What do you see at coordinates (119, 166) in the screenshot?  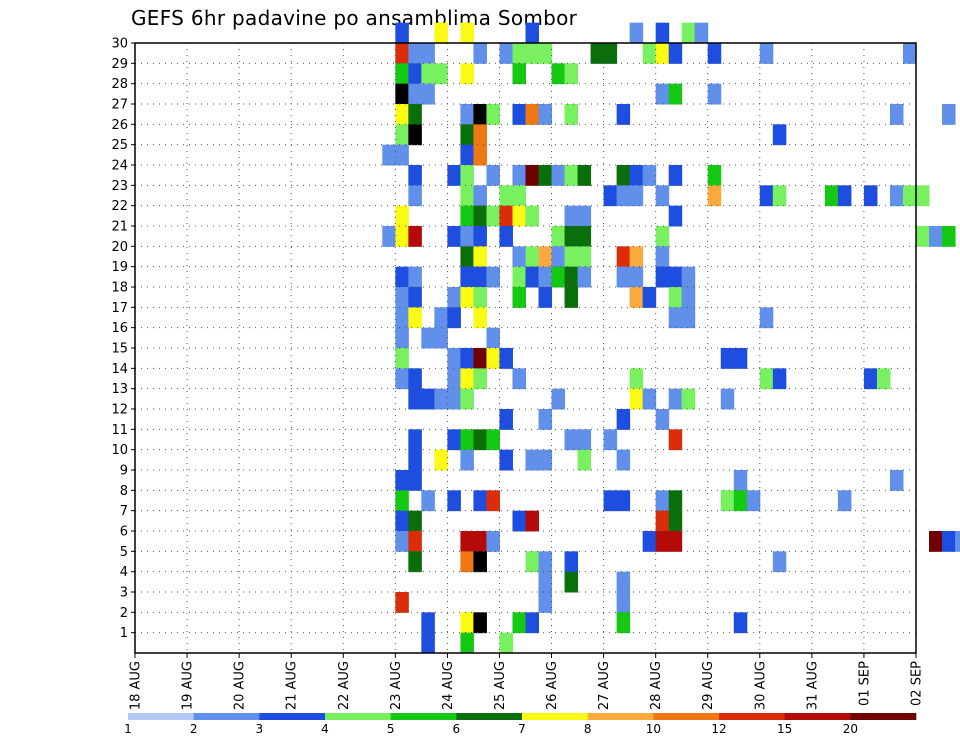 I see `y-tick-label: 24` at bounding box center [119, 166].